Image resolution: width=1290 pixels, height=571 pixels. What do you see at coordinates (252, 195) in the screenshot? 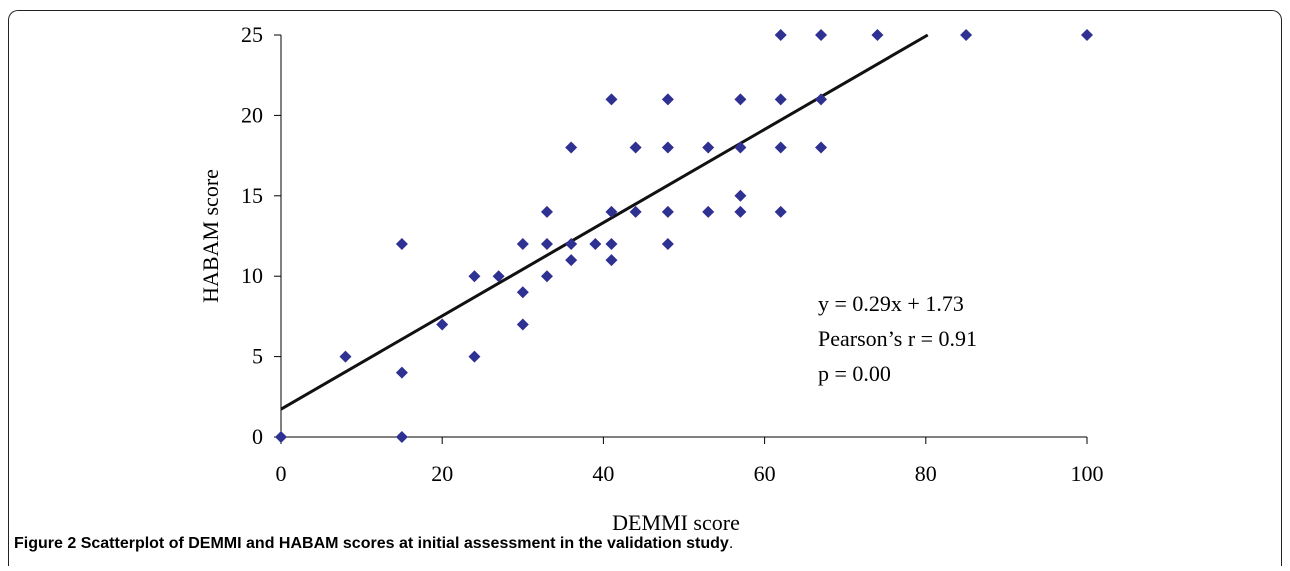
I see `y-tick-label: 15` at bounding box center [252, 195].